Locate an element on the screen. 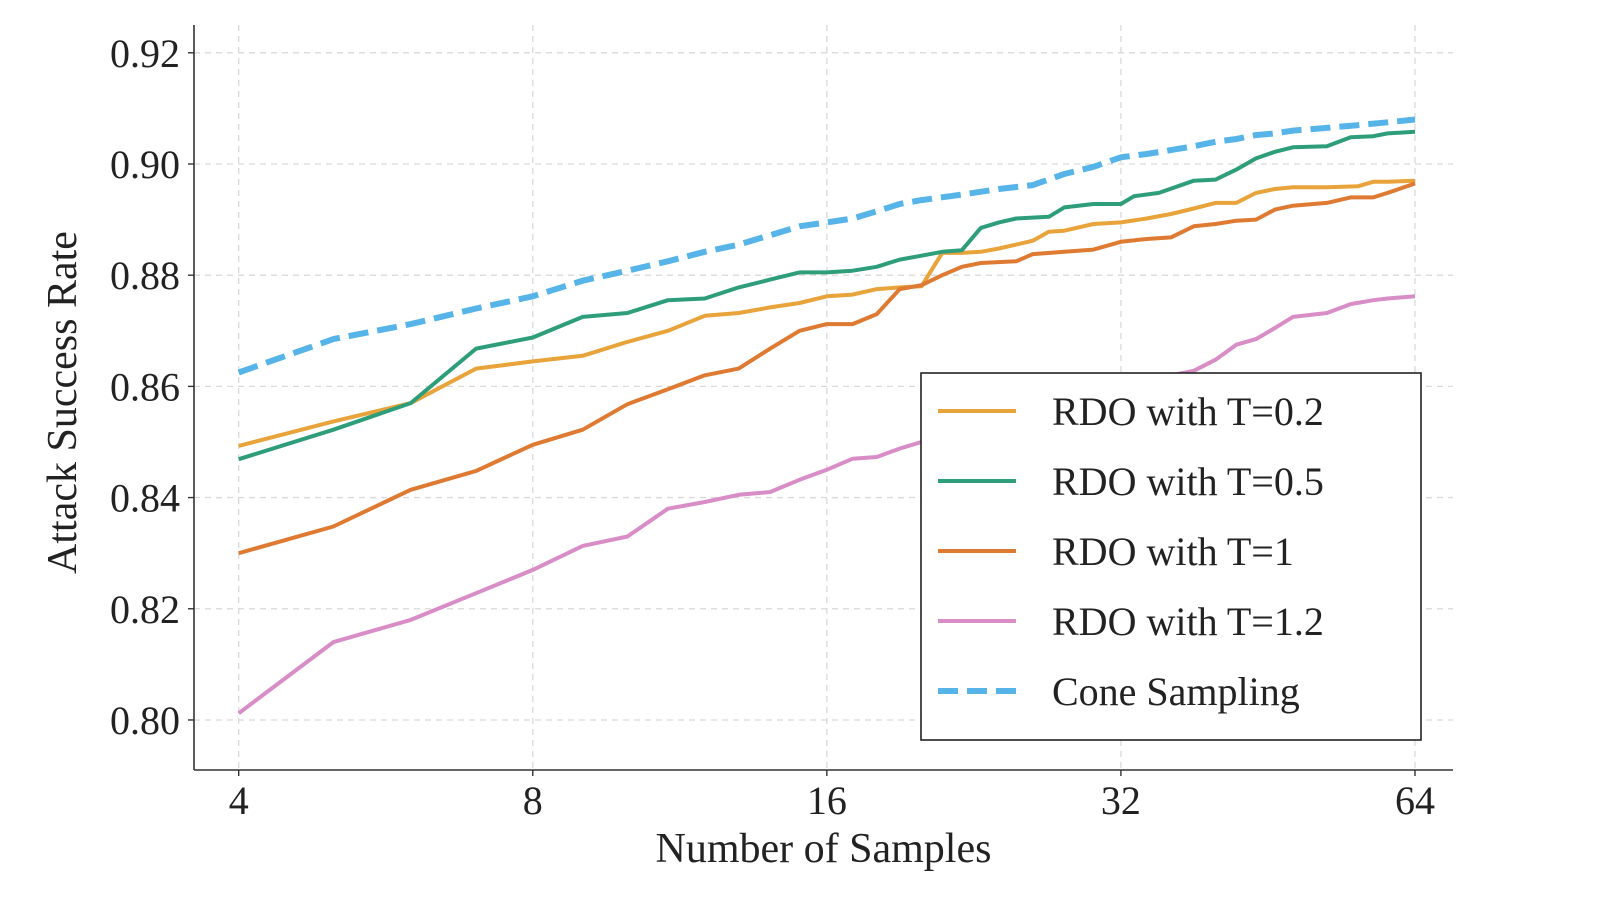  x-tick-label: 32 is located at coordinates (1121, 800).